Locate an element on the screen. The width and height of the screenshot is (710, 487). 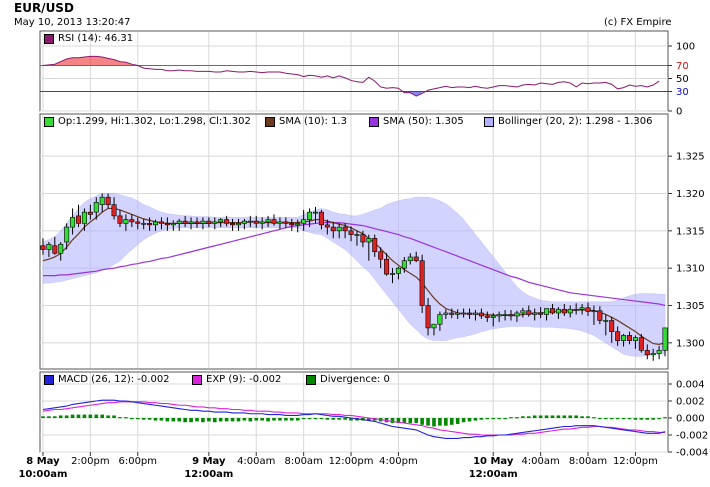
x-tick-label: 4:00am is located at coordinates (540, 461).